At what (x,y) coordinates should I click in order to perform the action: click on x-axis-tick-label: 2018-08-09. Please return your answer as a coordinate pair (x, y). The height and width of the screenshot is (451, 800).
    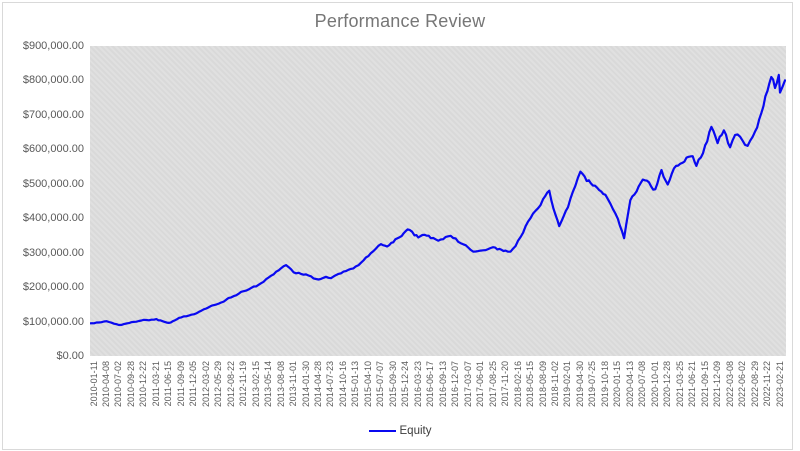
    Looking at the image, I should click on (542, 384).